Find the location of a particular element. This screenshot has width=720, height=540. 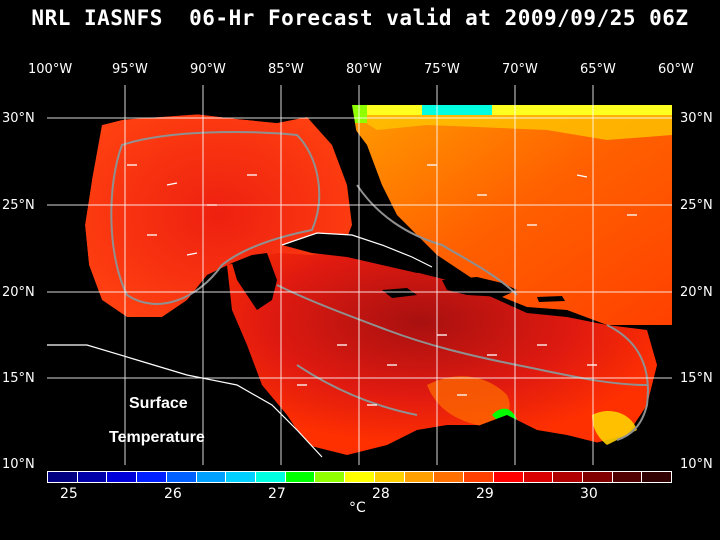

florida is located at coordinates (352, 154).